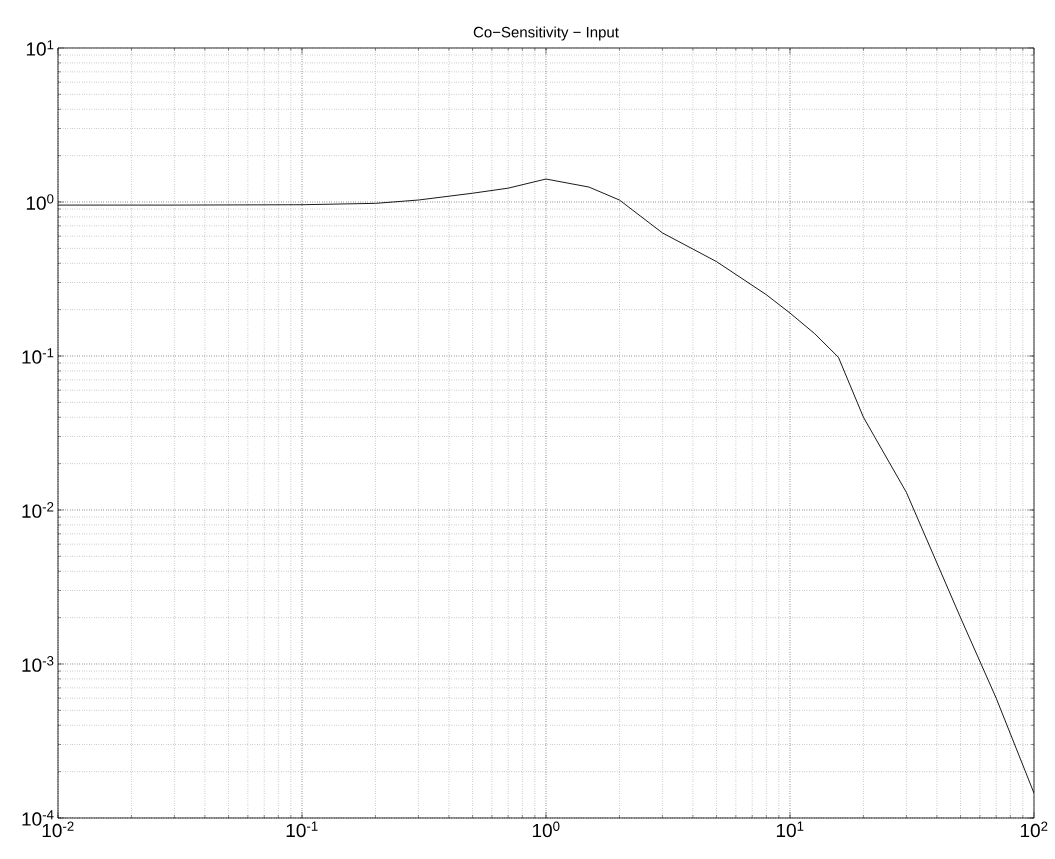 This screenshot has width=1055, height=859. What do you see at coordinates (302, 829) in the screenshot?
I see `x-tick-label: 10$^{-1}$` at bounding box center [302, 829].